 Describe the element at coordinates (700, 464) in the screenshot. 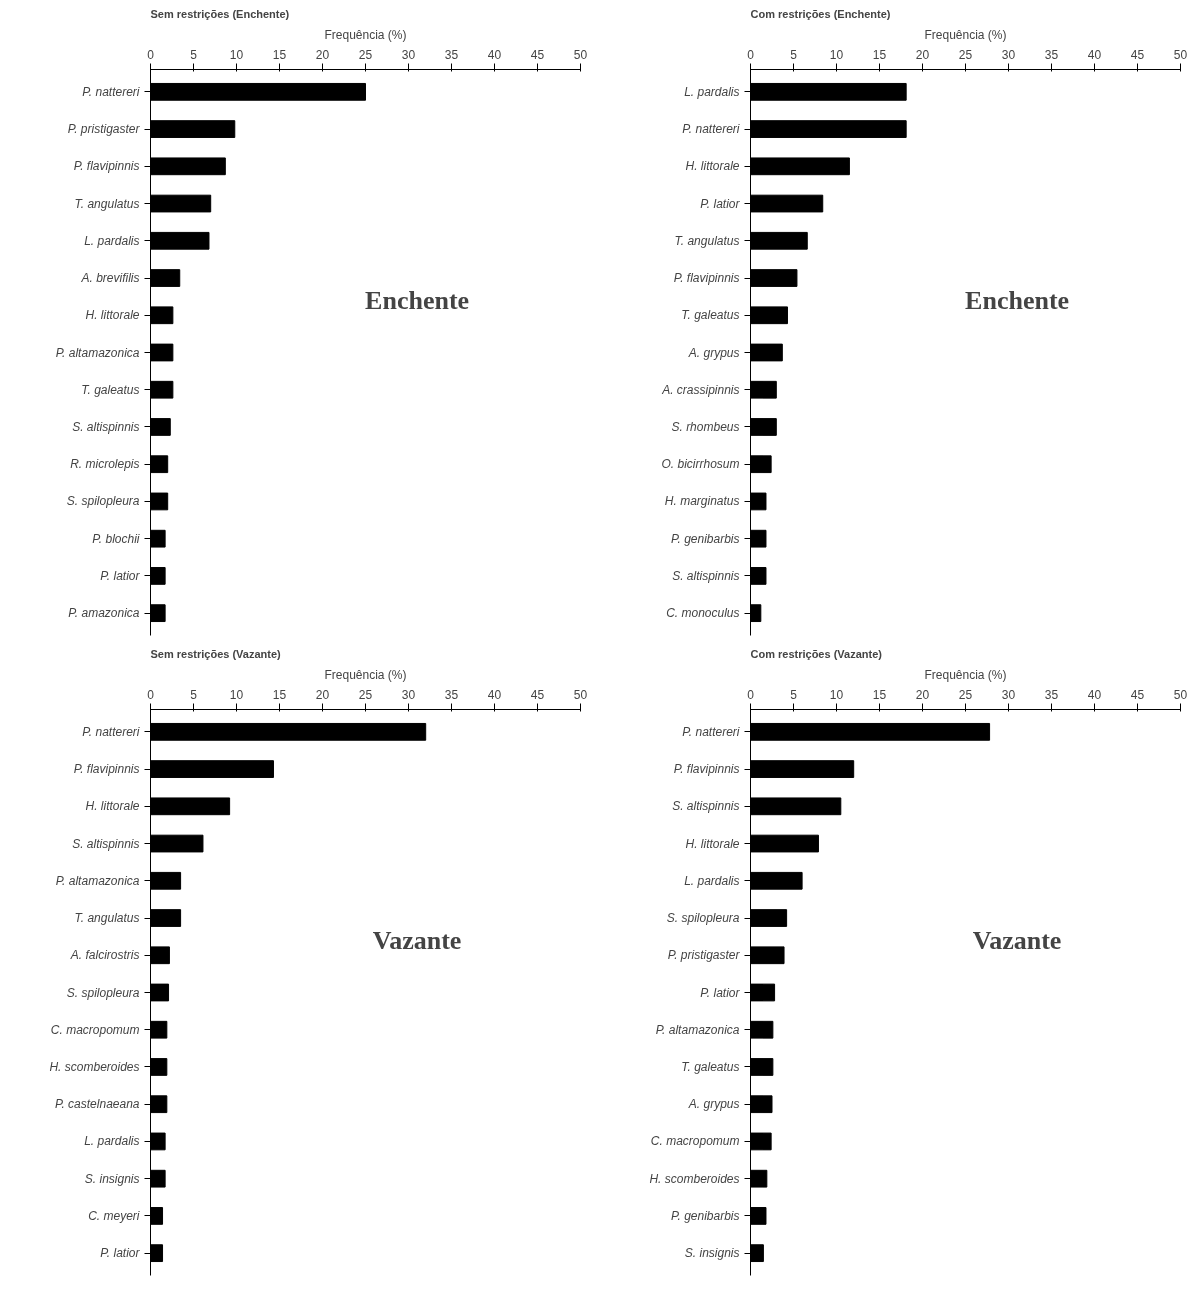

I see `y-tick-label: O. bicirrhosum` at that location.